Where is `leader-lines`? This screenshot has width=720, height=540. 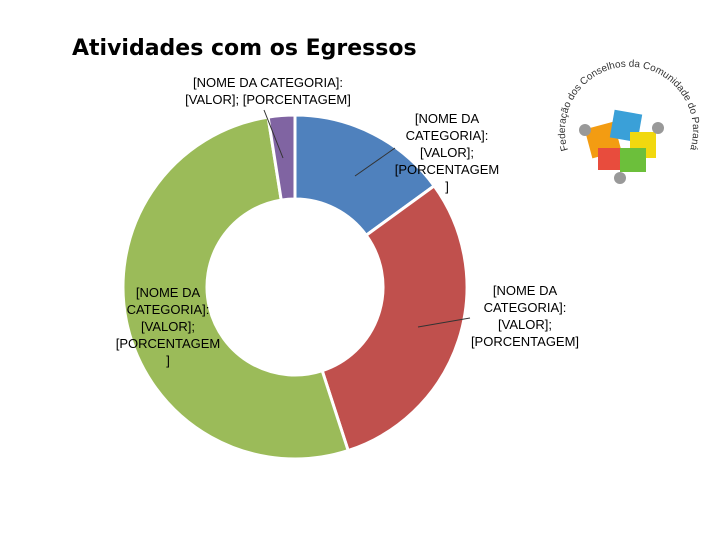 leader-lines is located at coordinates (367, 218).